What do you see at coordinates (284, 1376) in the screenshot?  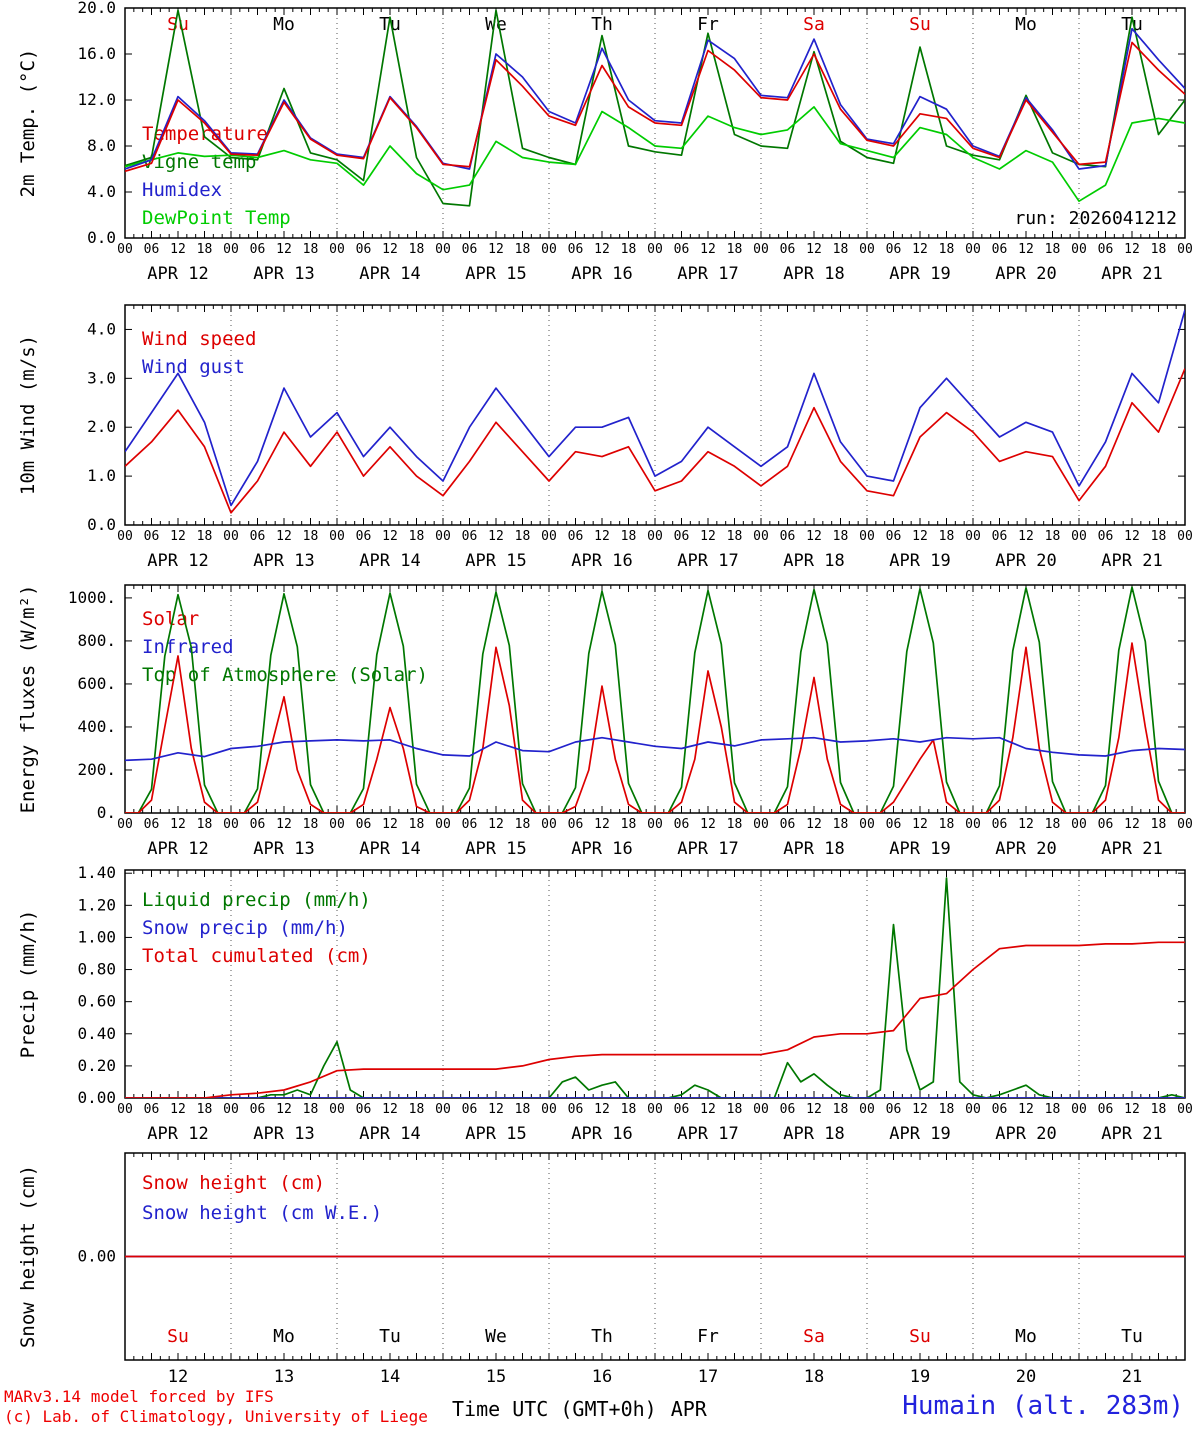 I see `x-date-label: 13` at bounding box center [284, 1376].